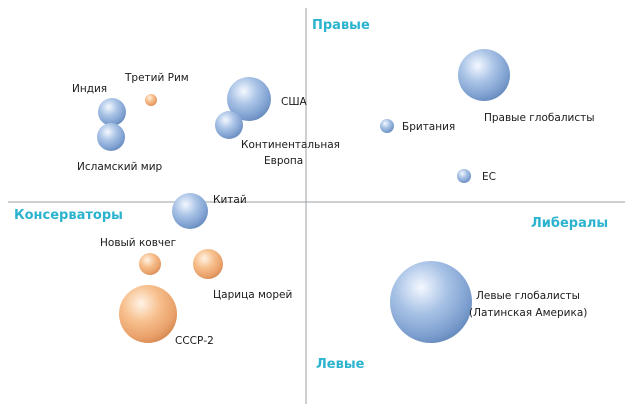 The width and height of the screenshot is (633, 412). What do you see at coordinates (156, 78) in the screenshot?
I see `label-third-rome: Третий Рим` at bounding box center [156, 78].